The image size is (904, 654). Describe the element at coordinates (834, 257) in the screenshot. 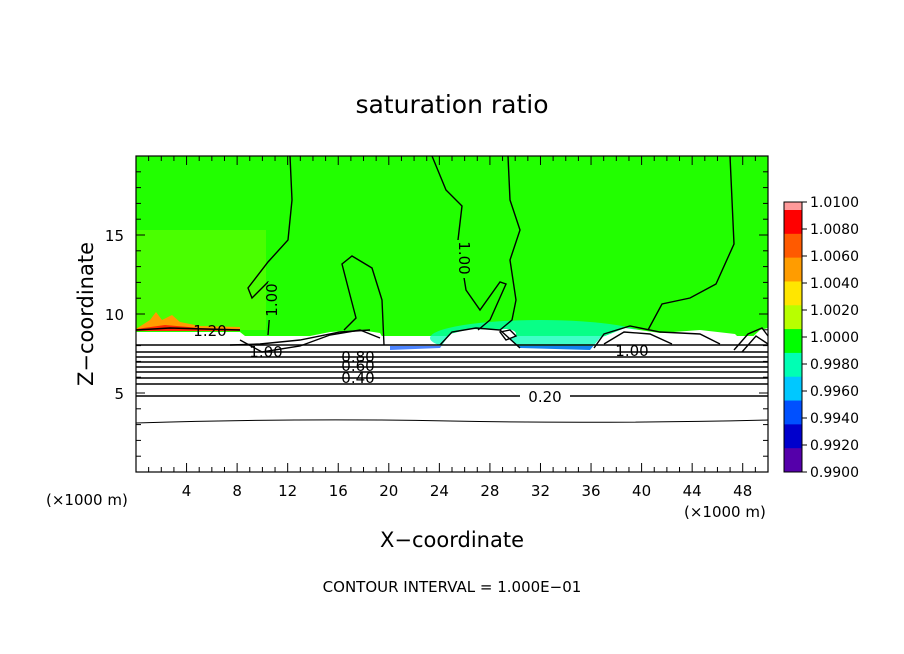

I see `colorbar-label: 1.0060` at that location.